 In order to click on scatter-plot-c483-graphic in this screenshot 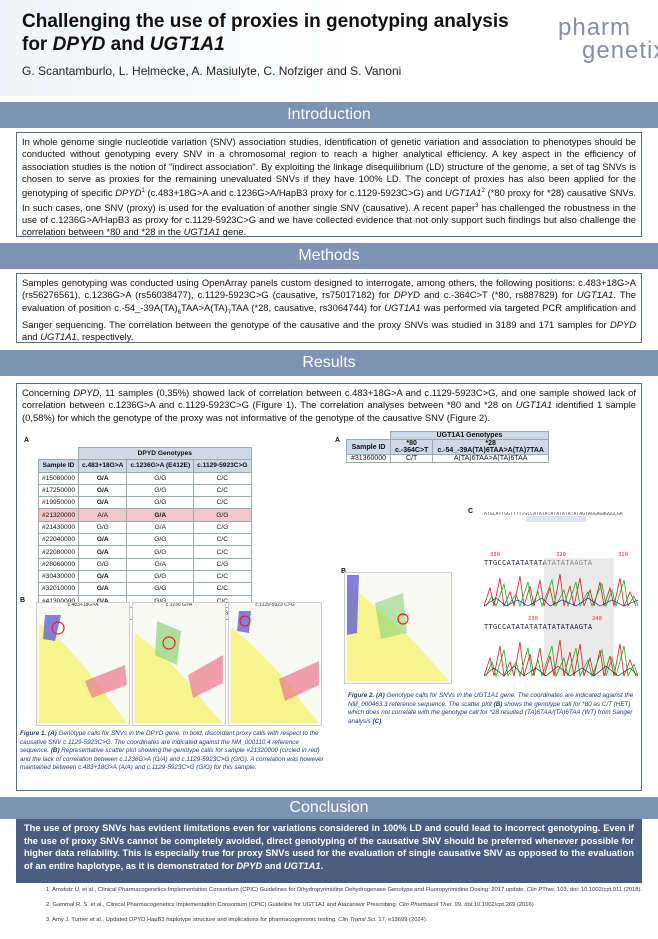, I will do `click(83, 669)`.